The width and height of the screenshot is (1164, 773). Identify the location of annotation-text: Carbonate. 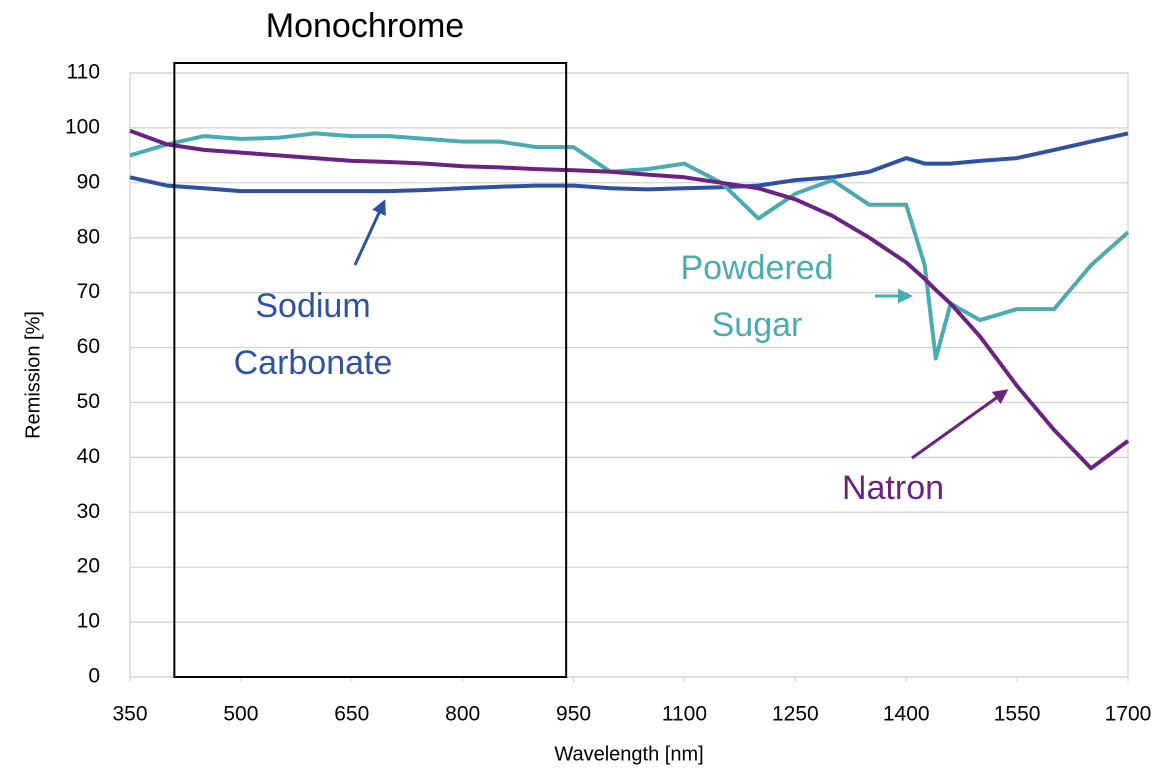
(313, 363).